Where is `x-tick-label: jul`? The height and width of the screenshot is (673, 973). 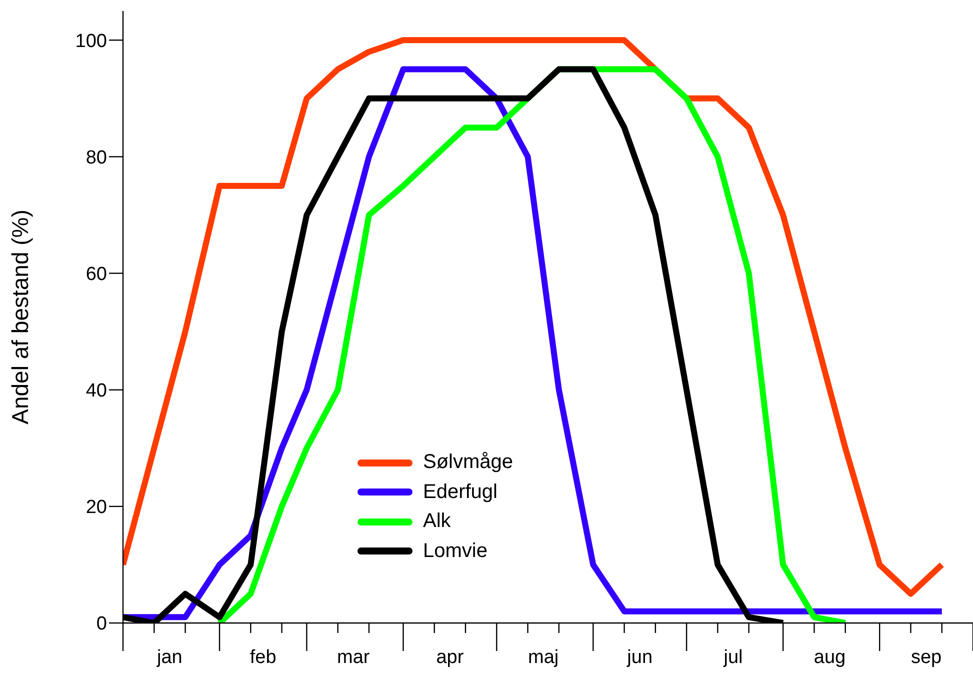
x-tick-label: jul is located at coordinates (732, 657).